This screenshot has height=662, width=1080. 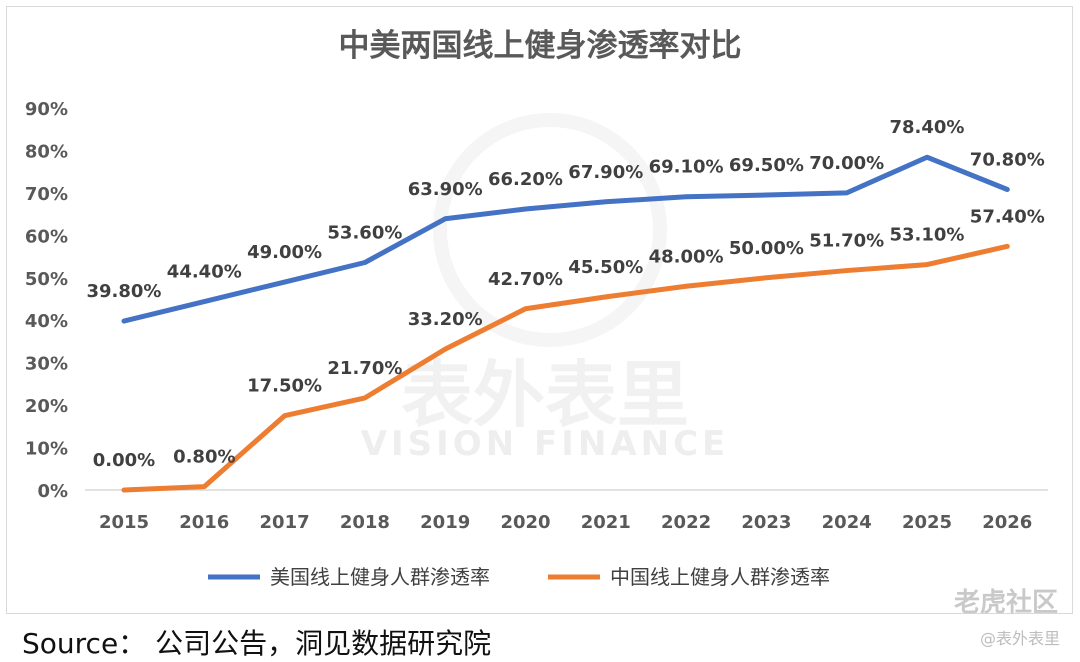 What do you see at coordinates (52, 491) in the screenshot?
I see `y-tick-label: 0%` at bounding box center [52, 491].